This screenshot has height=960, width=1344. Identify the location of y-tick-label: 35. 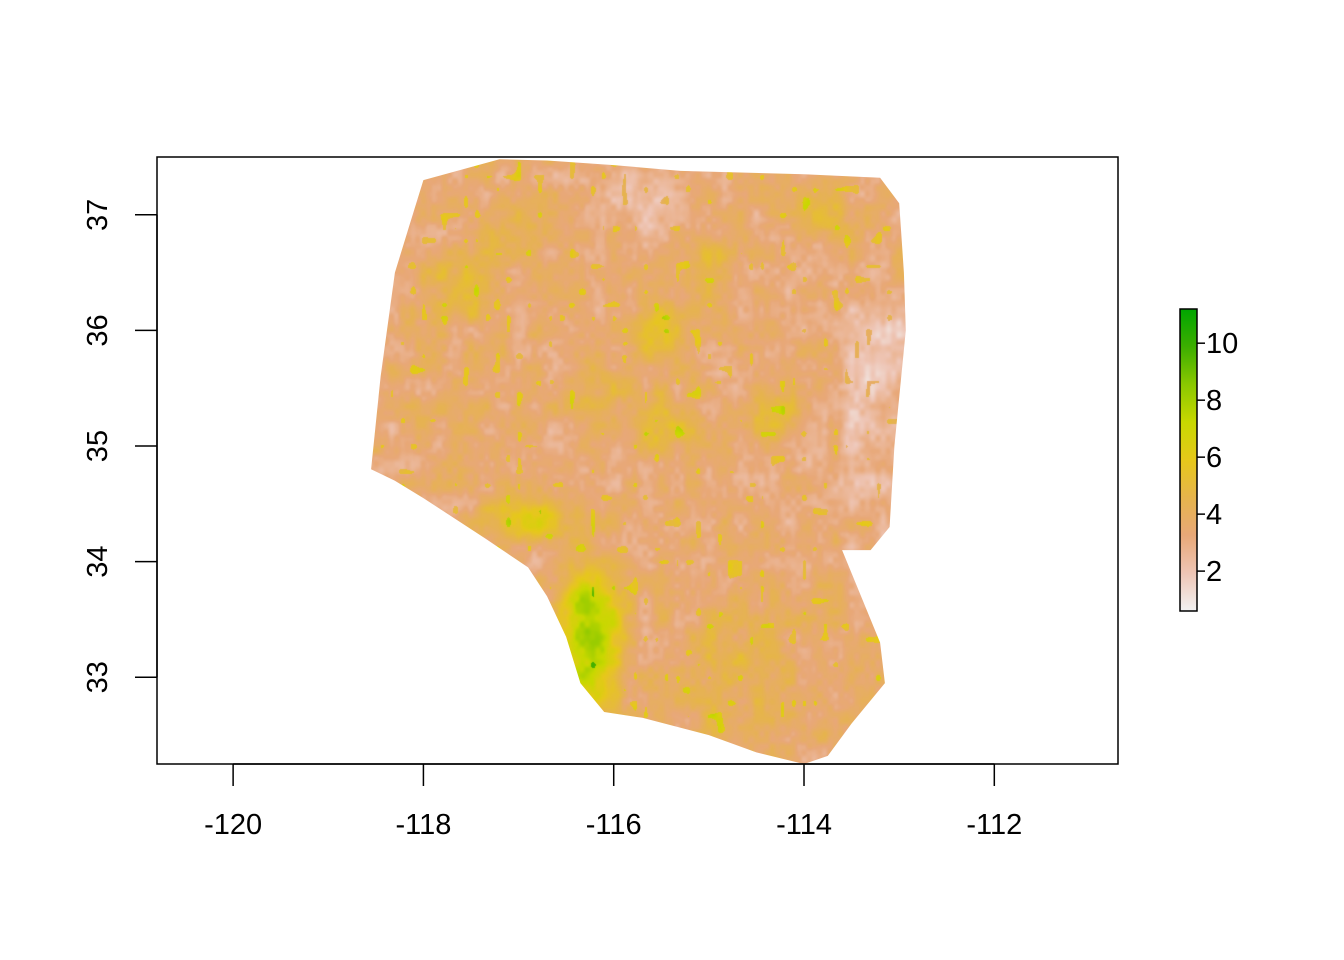
(98, 446).